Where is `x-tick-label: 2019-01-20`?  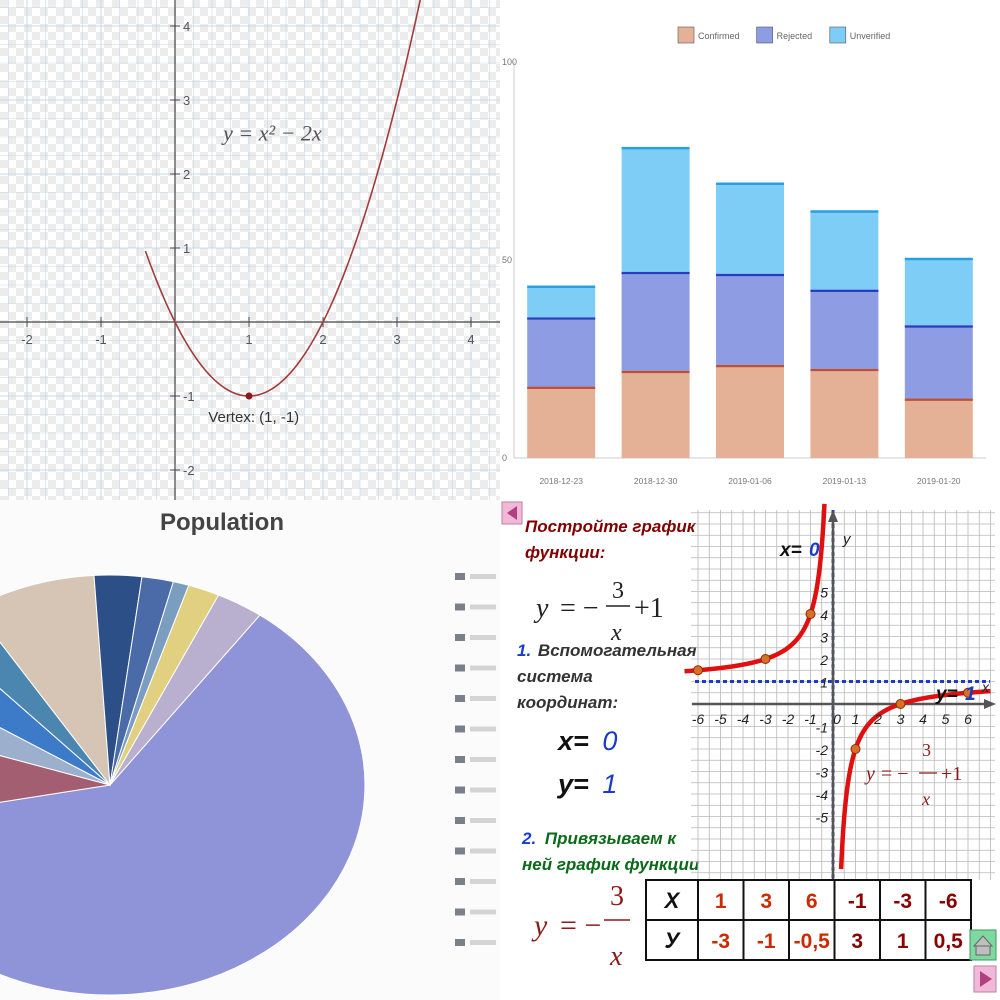
x-tick-label: 2019-01-20 is located at coordinates (939, 481).